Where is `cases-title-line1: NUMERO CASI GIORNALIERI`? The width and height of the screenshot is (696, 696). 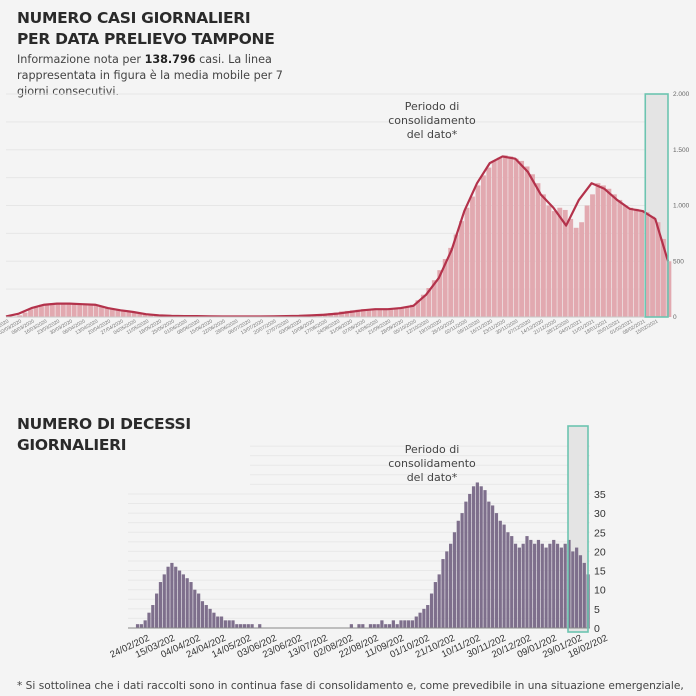 cases-title-line1: NUMERO CASI GIORNALIERI is located at coordinates (134, 18).